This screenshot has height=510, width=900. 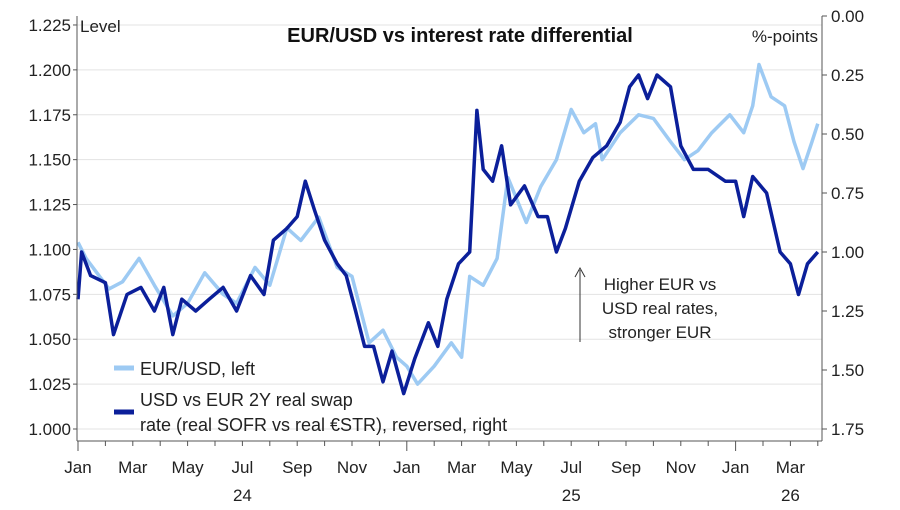 I want to click on left-axis-label: Level, so click(x=100, y=26).